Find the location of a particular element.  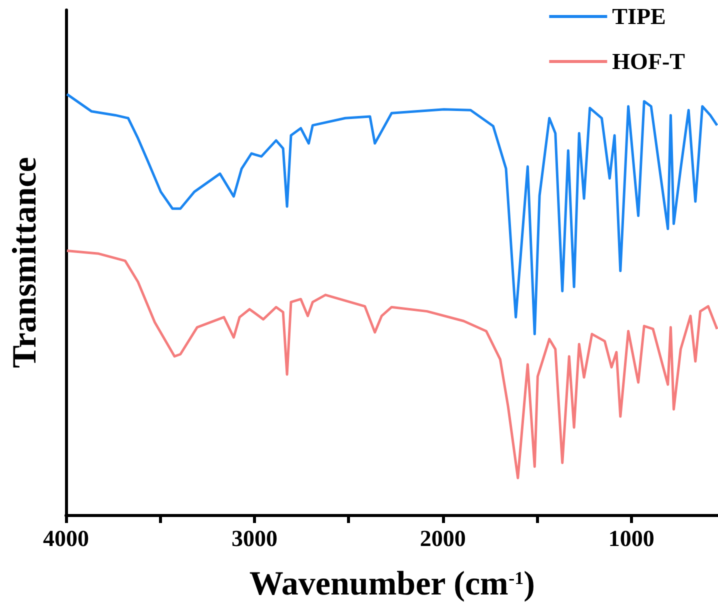

legend-label: HOF-T is located at coordinates (649, 61).